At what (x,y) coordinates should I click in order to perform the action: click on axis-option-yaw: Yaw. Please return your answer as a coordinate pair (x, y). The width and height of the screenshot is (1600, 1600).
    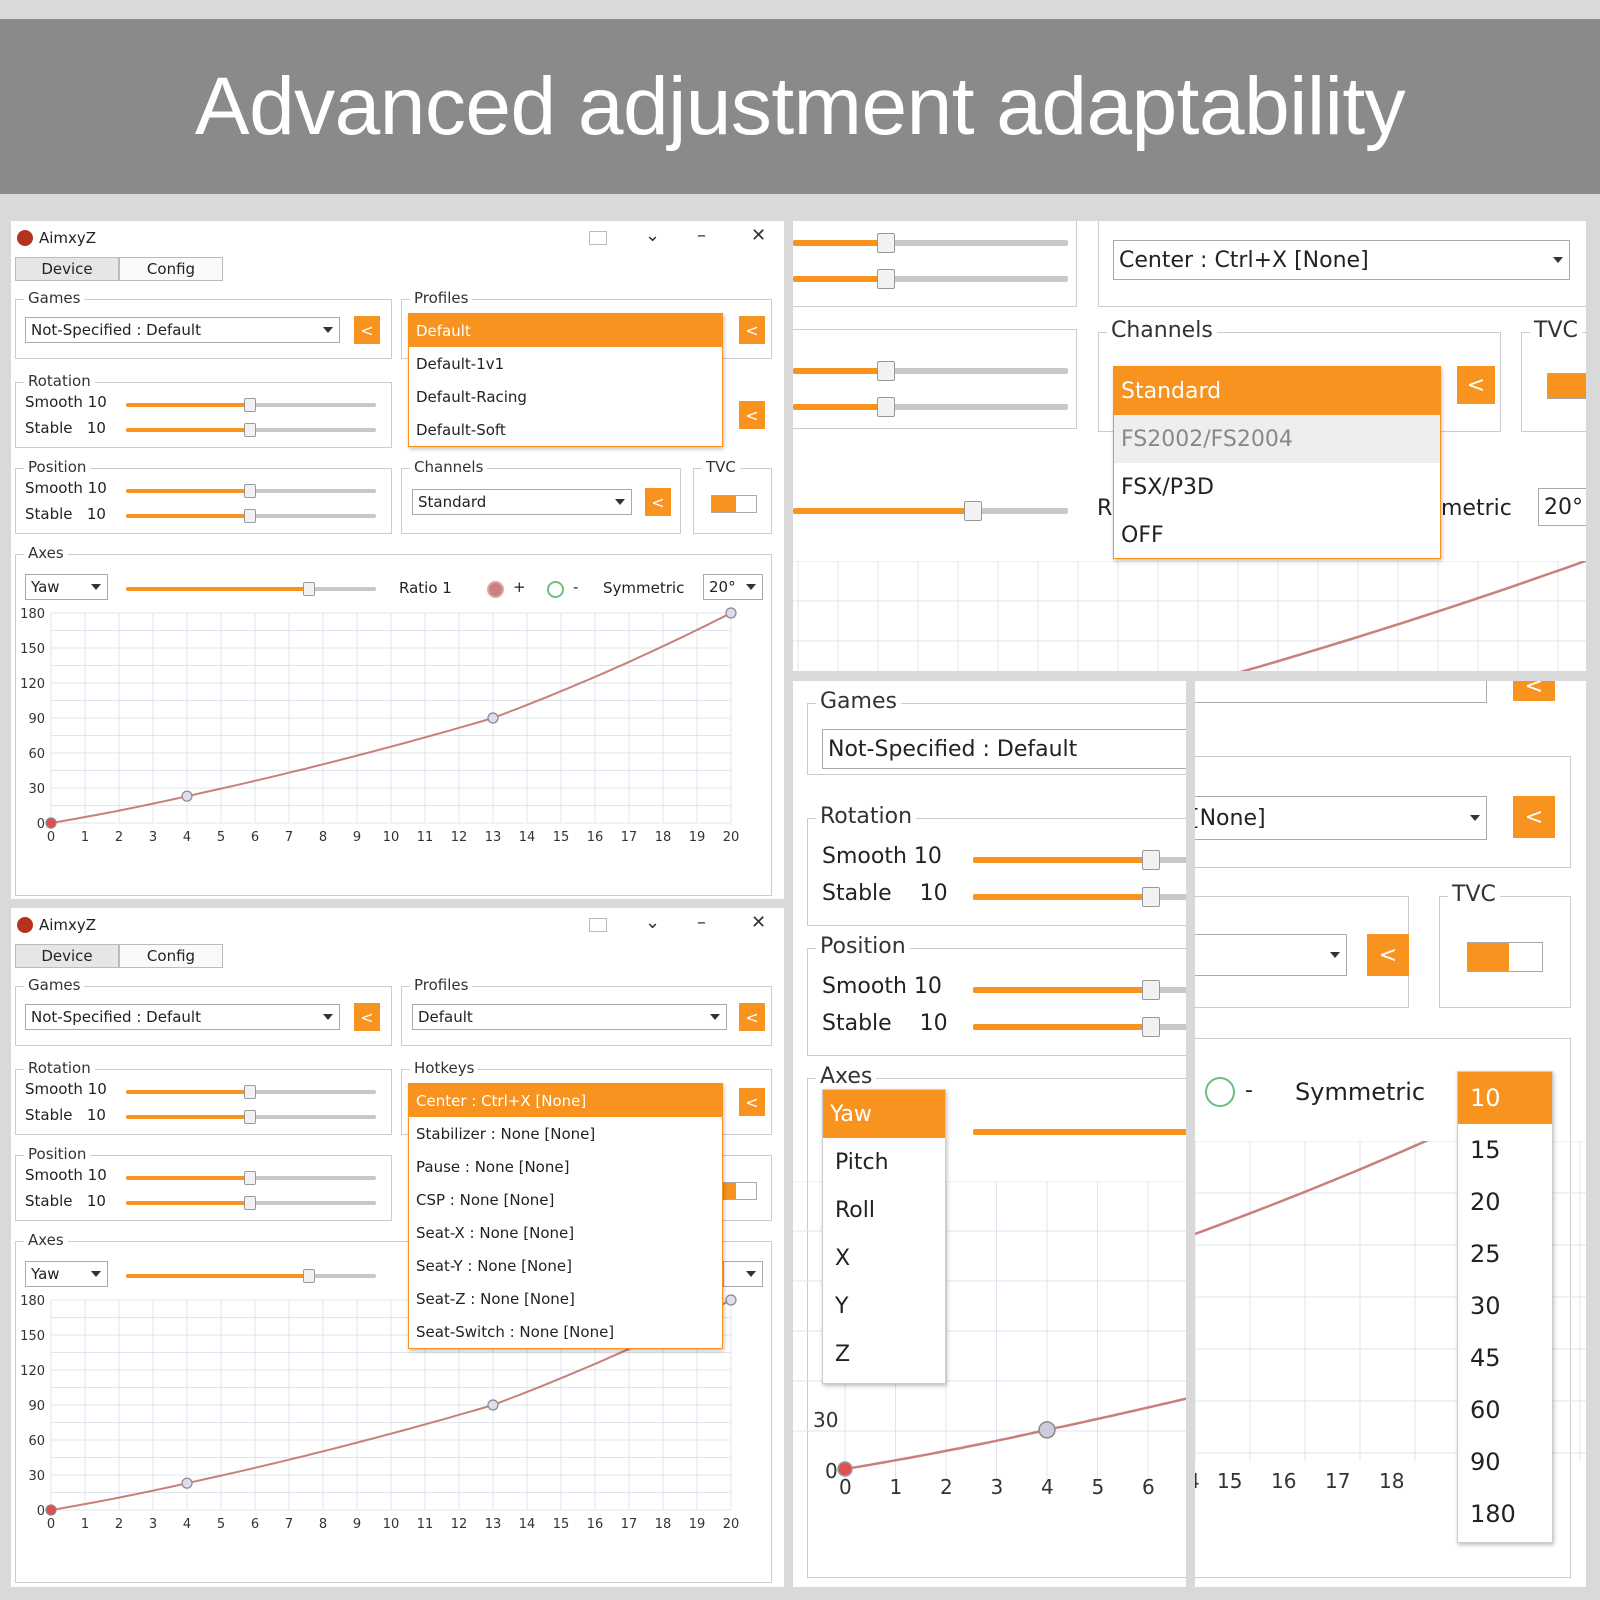
    Looking at the image, I should click on (884, 1114).